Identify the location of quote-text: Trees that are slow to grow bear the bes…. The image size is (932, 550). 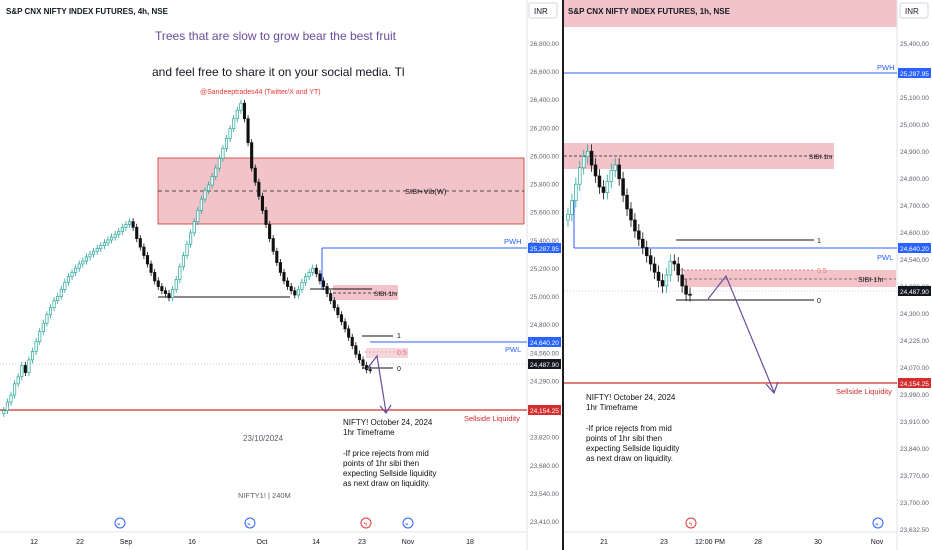
(276, 36).